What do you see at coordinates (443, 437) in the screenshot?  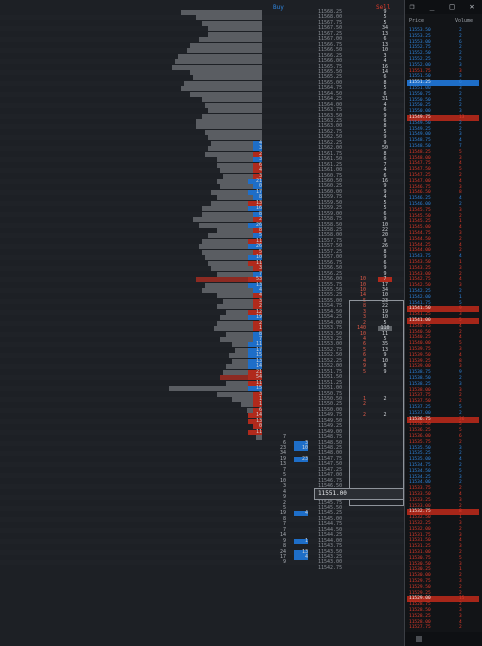 I see `dom-row: 11536.00 6` at bounding box center [443, 437].